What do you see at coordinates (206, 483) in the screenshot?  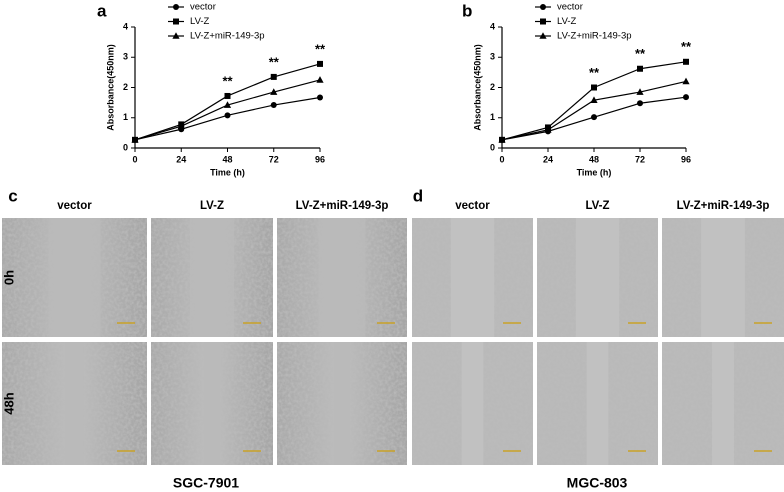 I see `cell-line-label: SGC-7901` at bounding box center [206, 483].